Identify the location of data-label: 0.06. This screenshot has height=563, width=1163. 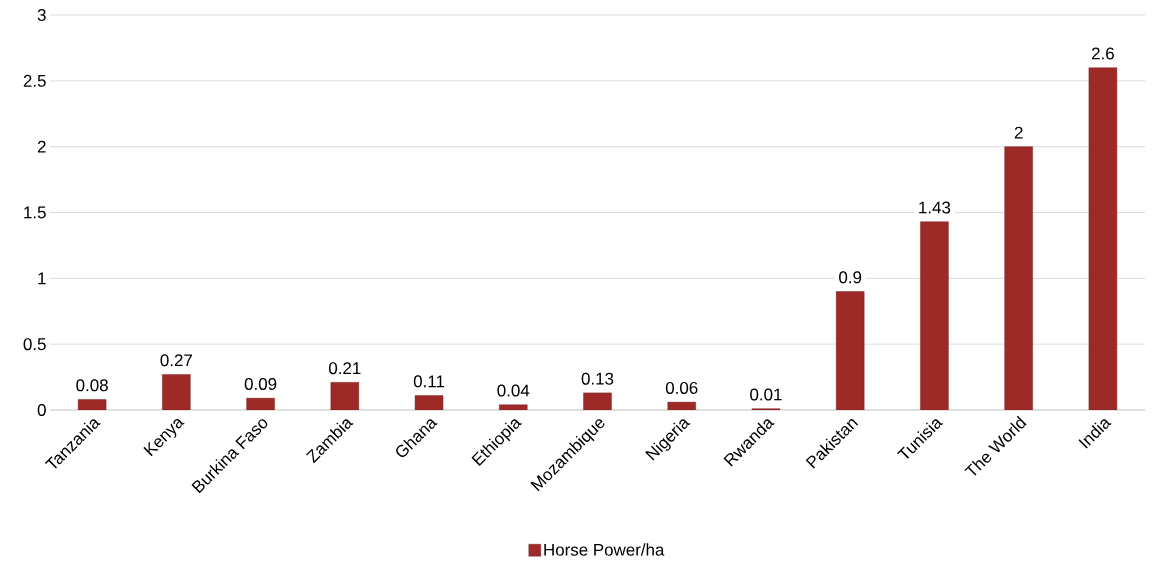
(681, 387).